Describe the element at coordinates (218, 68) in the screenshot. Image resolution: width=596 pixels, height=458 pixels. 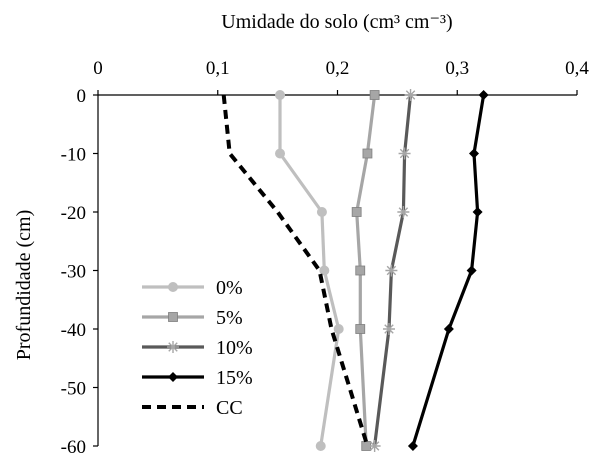
I see `x-tick-label: 0,1` at that location.